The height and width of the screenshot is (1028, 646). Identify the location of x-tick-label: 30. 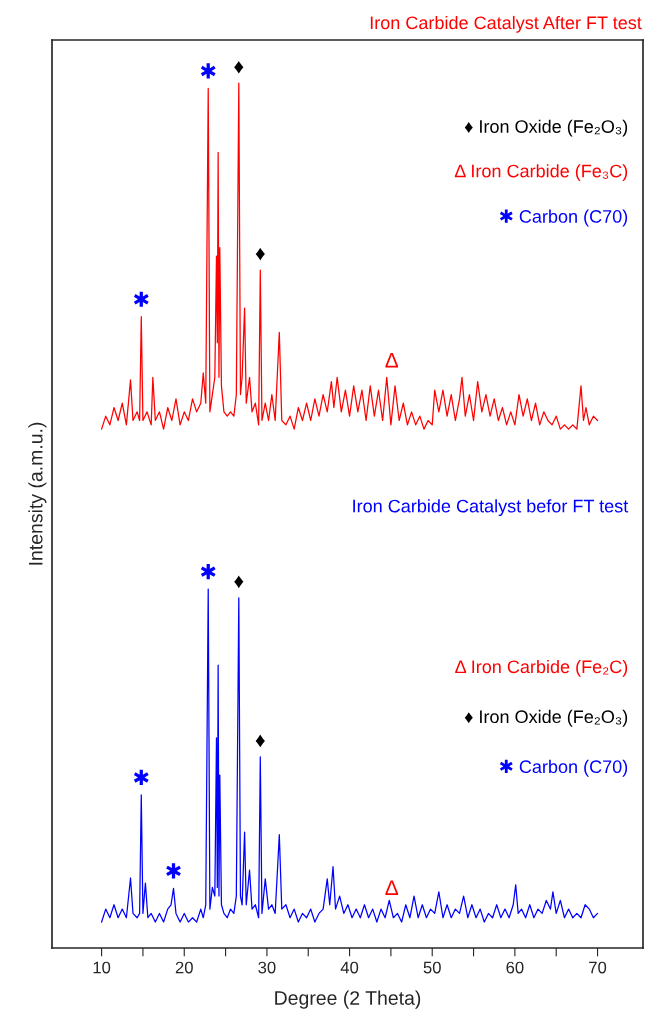
(267, 967).